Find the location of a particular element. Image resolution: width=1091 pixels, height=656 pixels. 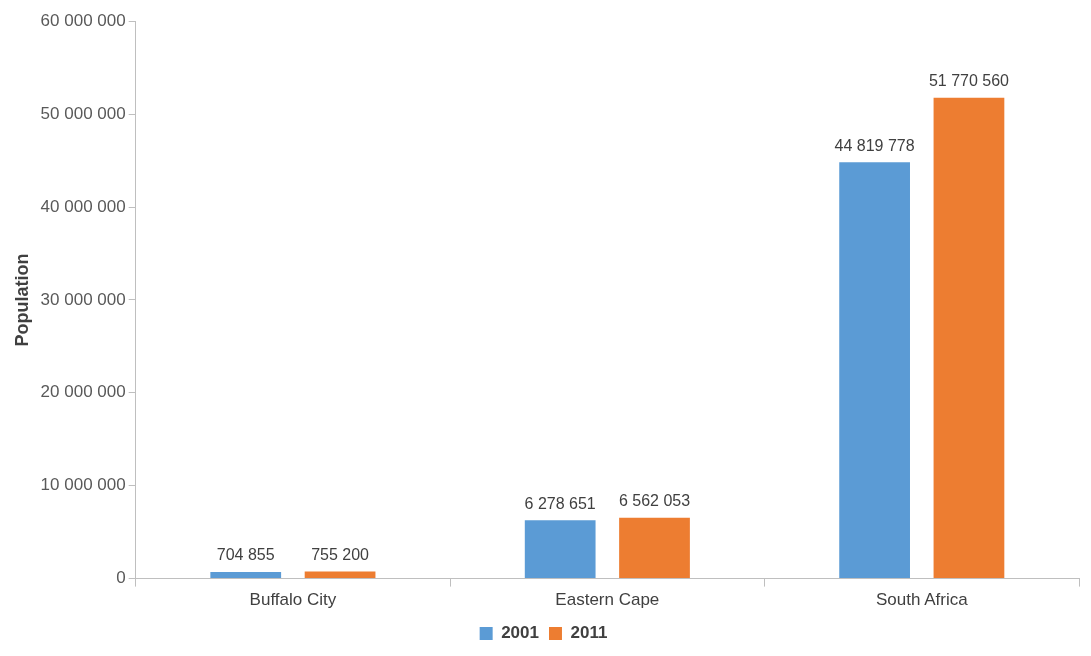

data-label: 44 819 778 is located at coordinates (874, 145).